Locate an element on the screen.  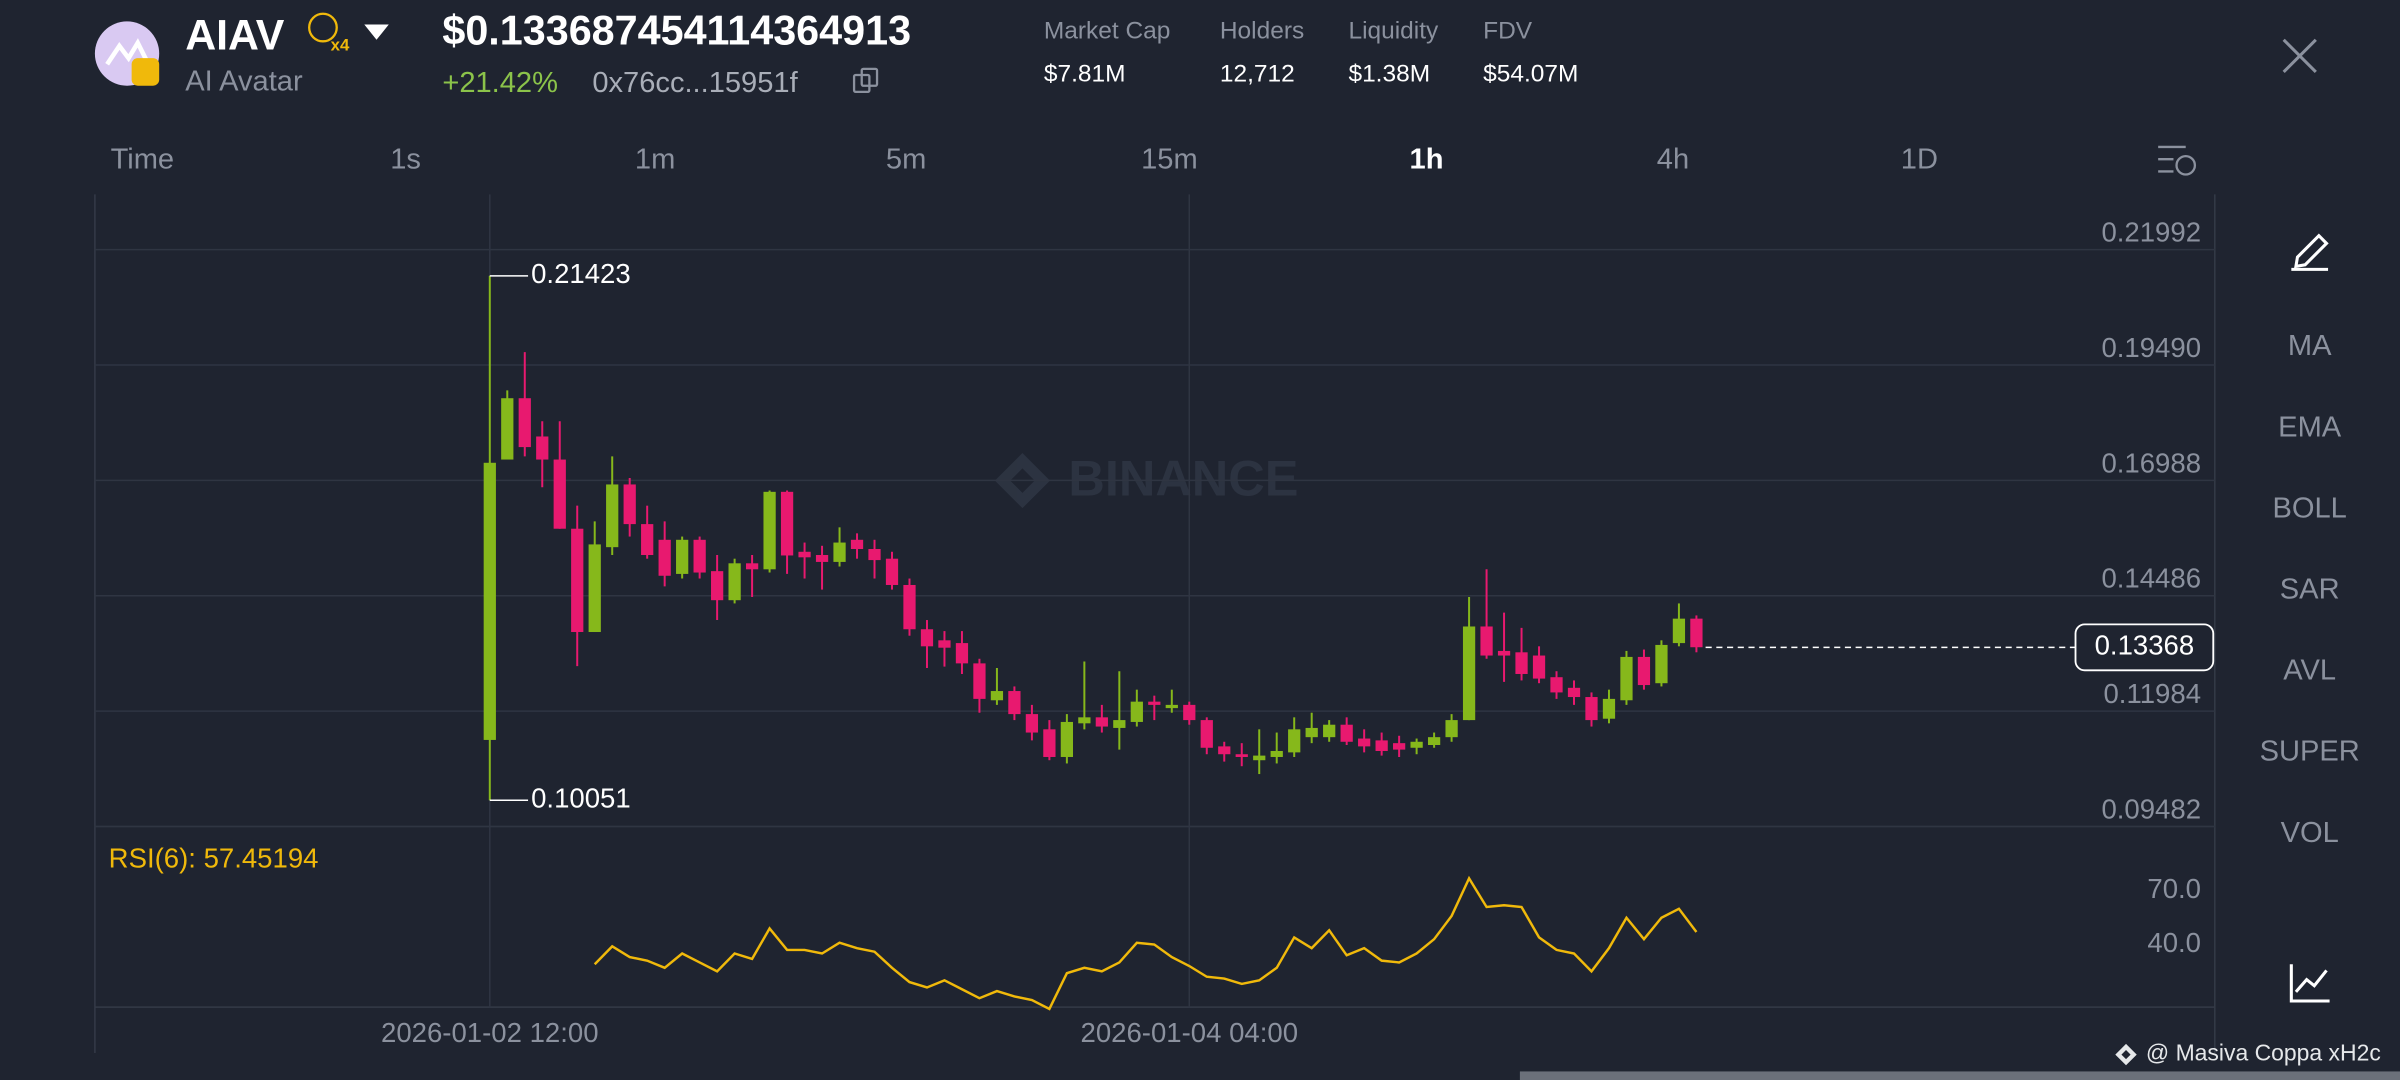
indicator-button: SUPER is located at coordinates (2310, 752).